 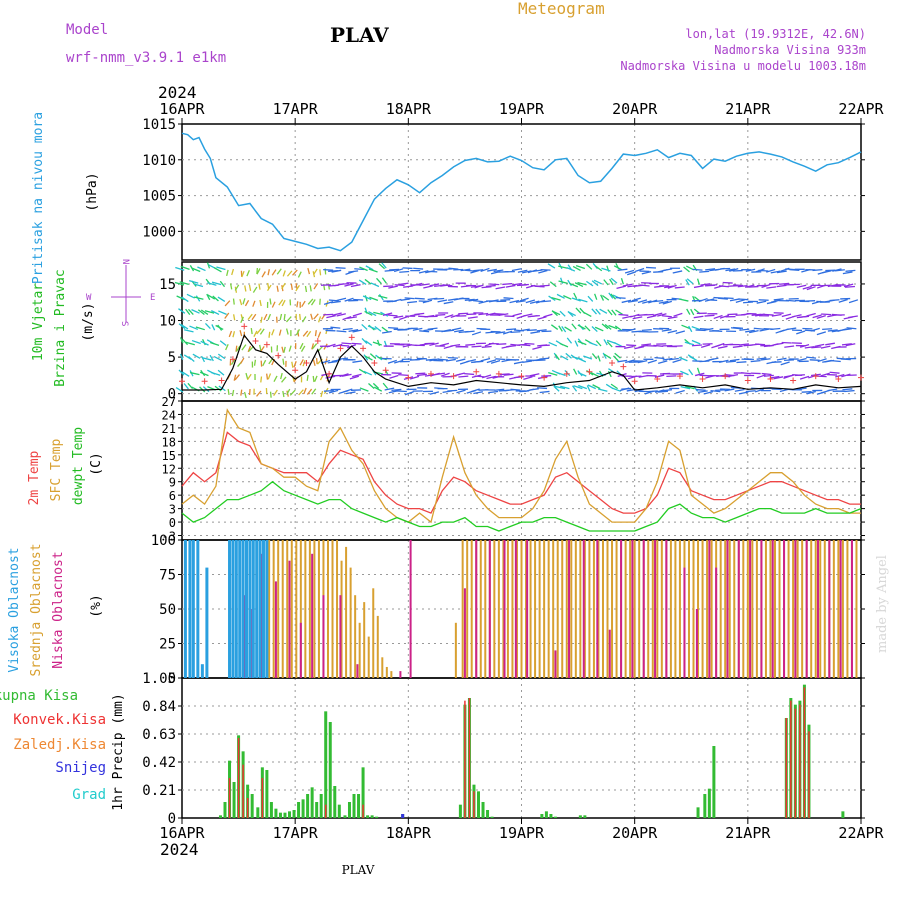 I want to click on y-tick-label: 18, so click(x=169, y=442).